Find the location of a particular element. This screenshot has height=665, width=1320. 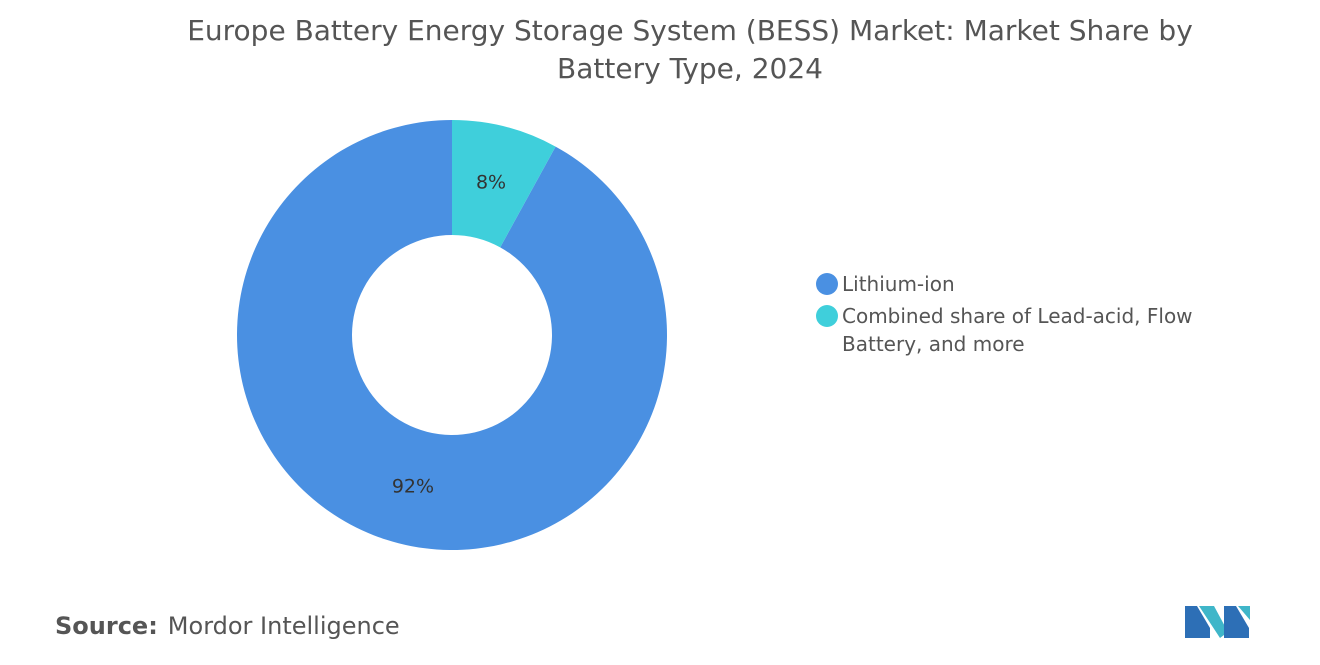

donut-slice is located at coordinates (504, 184).